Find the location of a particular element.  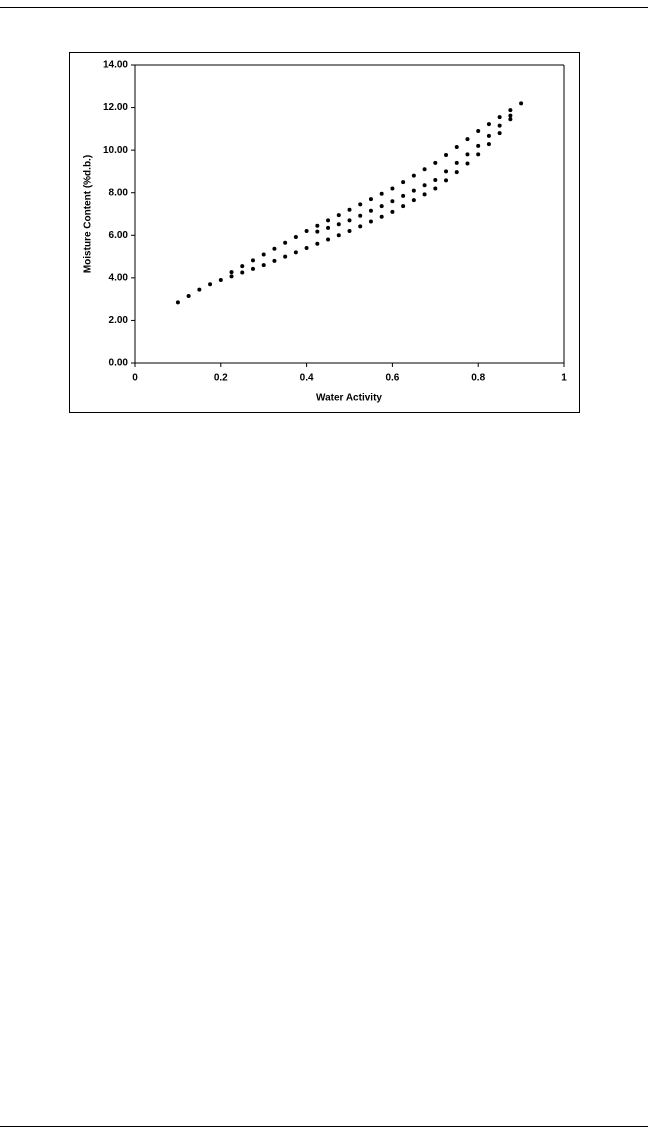

footer-rule is located at coordinates (324, 1126).